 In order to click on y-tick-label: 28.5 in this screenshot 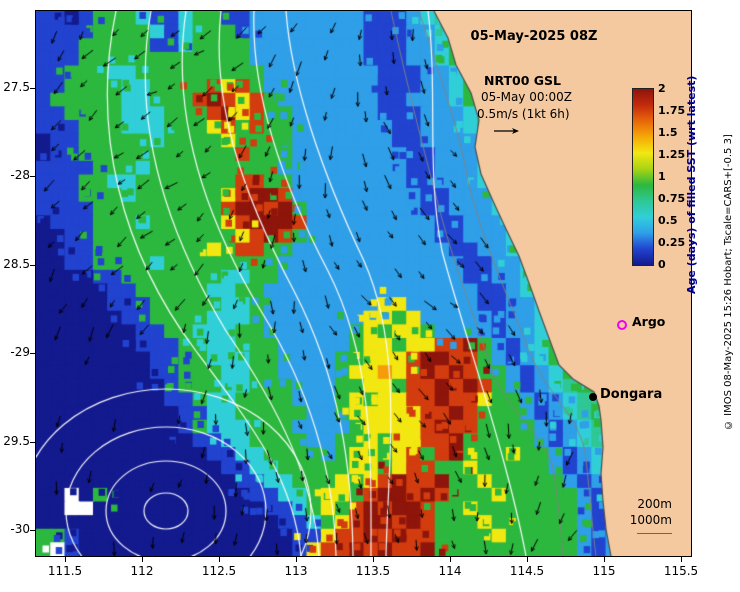, I will do `click(16, 264)`.